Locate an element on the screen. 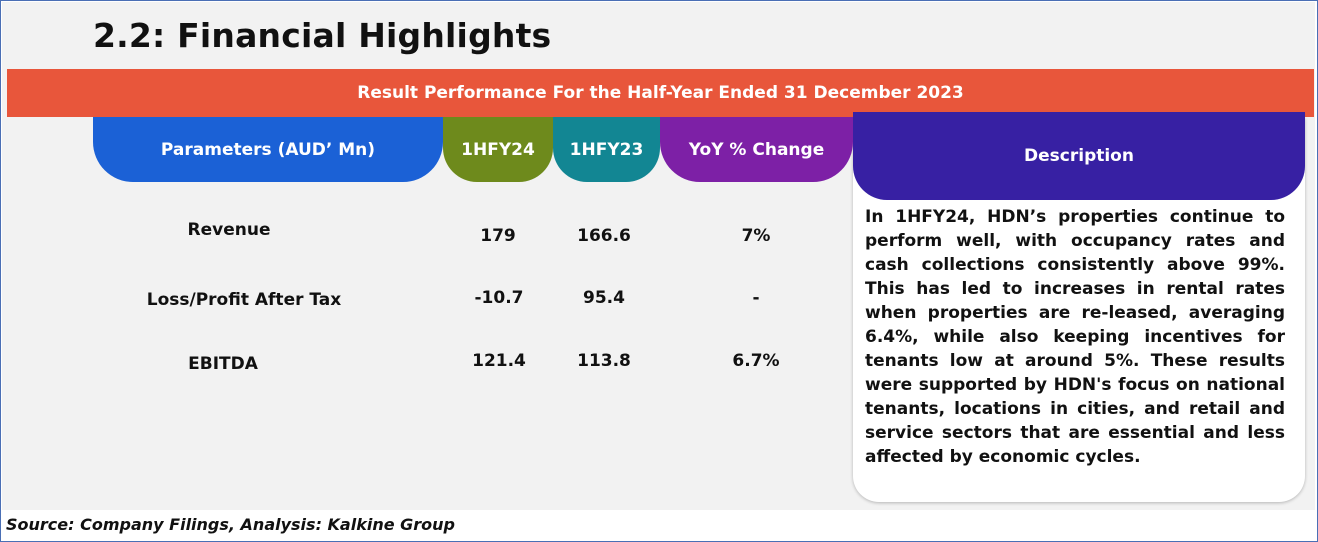 This screenshot has width=1318, height=542. row-ebitda-1hfy24: 121.4 is located at coordinates (499, 361).